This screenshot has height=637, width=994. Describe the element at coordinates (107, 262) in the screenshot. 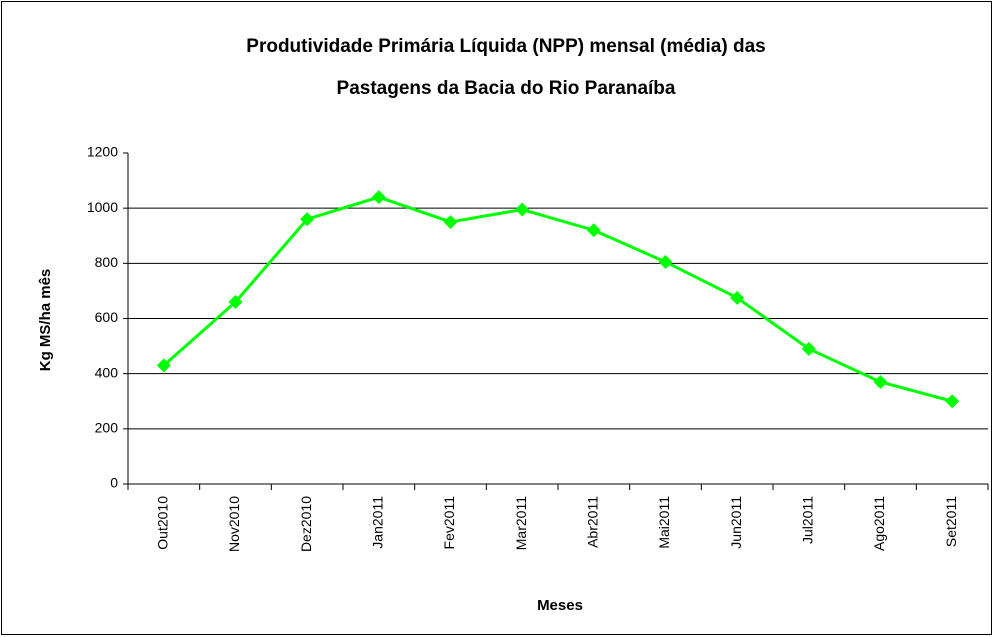

I see `y-tick-label: 800` at that location.